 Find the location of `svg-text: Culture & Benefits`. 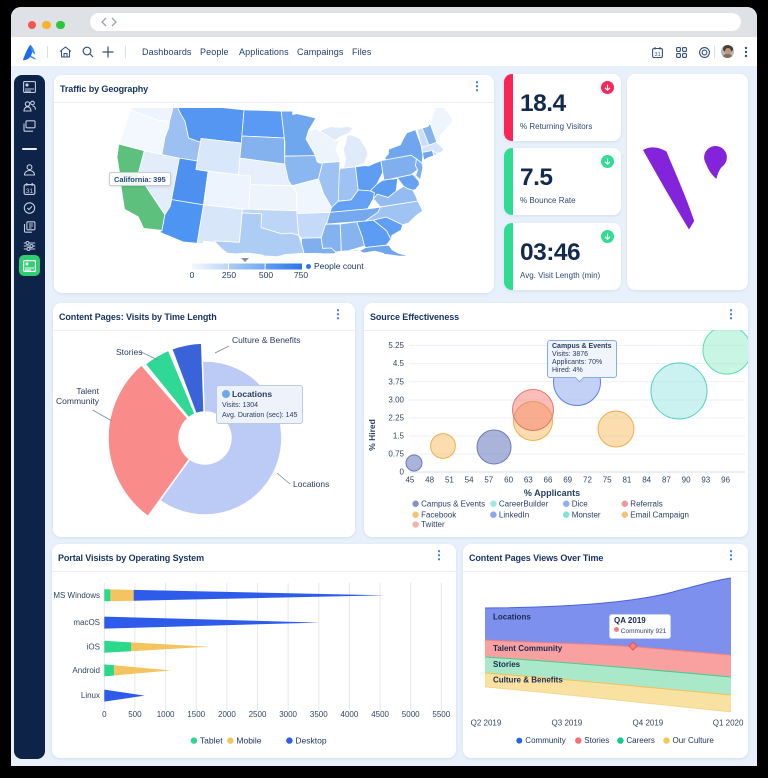

svg-text: Culture & Benefits is located at coordinates (528, 680).